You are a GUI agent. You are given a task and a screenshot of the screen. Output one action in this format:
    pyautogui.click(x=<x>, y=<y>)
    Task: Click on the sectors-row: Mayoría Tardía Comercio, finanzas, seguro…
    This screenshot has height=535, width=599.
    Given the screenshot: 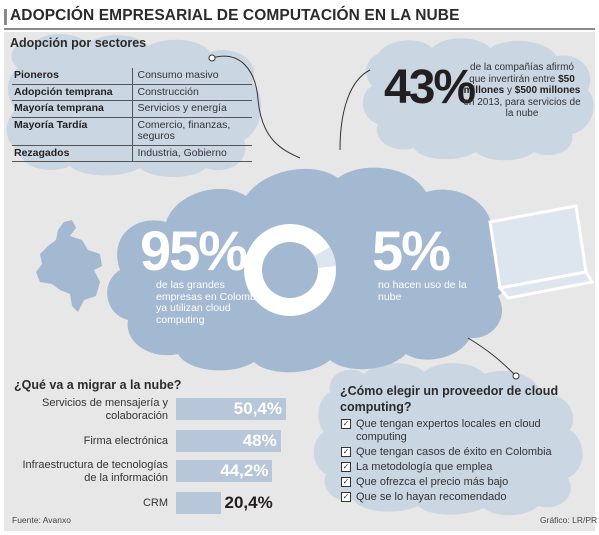 What is the action you would take?
    pyautogui.click(x=132, y=131)
    